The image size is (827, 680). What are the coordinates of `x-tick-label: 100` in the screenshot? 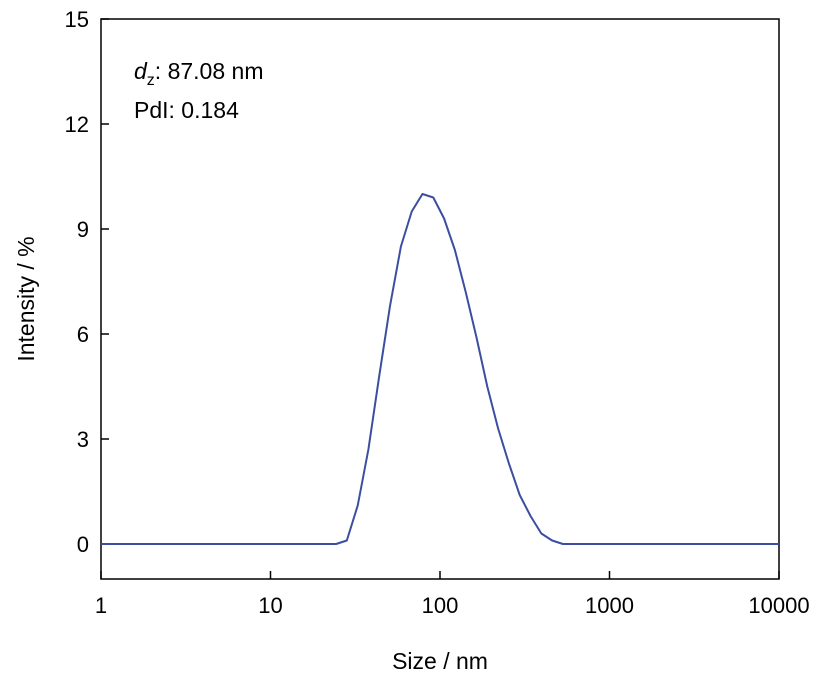 It's located at (440, 605).